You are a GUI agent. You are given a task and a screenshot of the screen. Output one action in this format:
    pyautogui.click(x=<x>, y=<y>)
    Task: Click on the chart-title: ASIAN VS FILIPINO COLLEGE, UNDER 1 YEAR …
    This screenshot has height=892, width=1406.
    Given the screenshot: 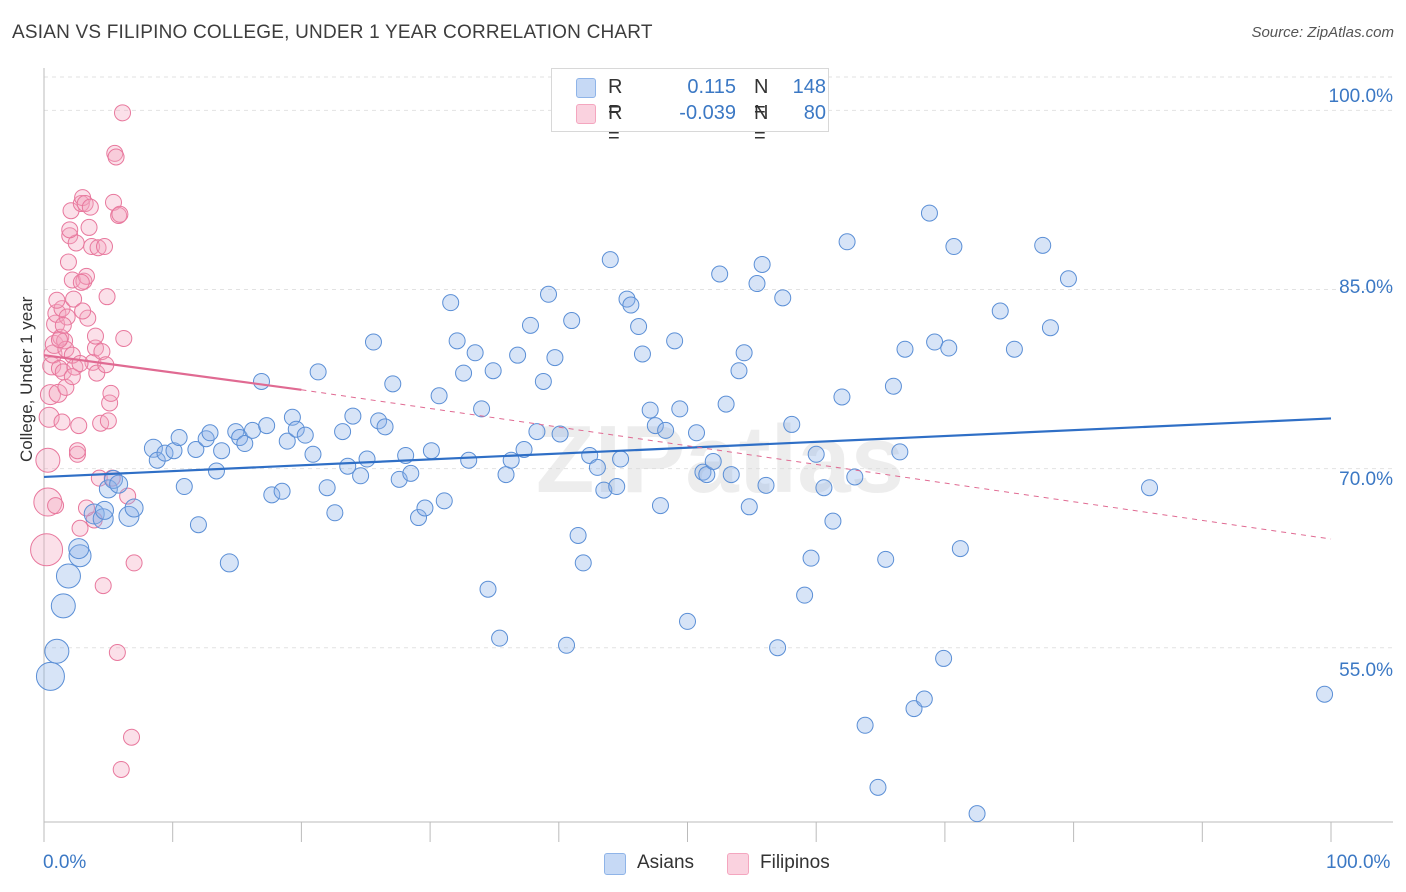 What is the action you would take?
    pyautogui.click(x=332, y=32)
    